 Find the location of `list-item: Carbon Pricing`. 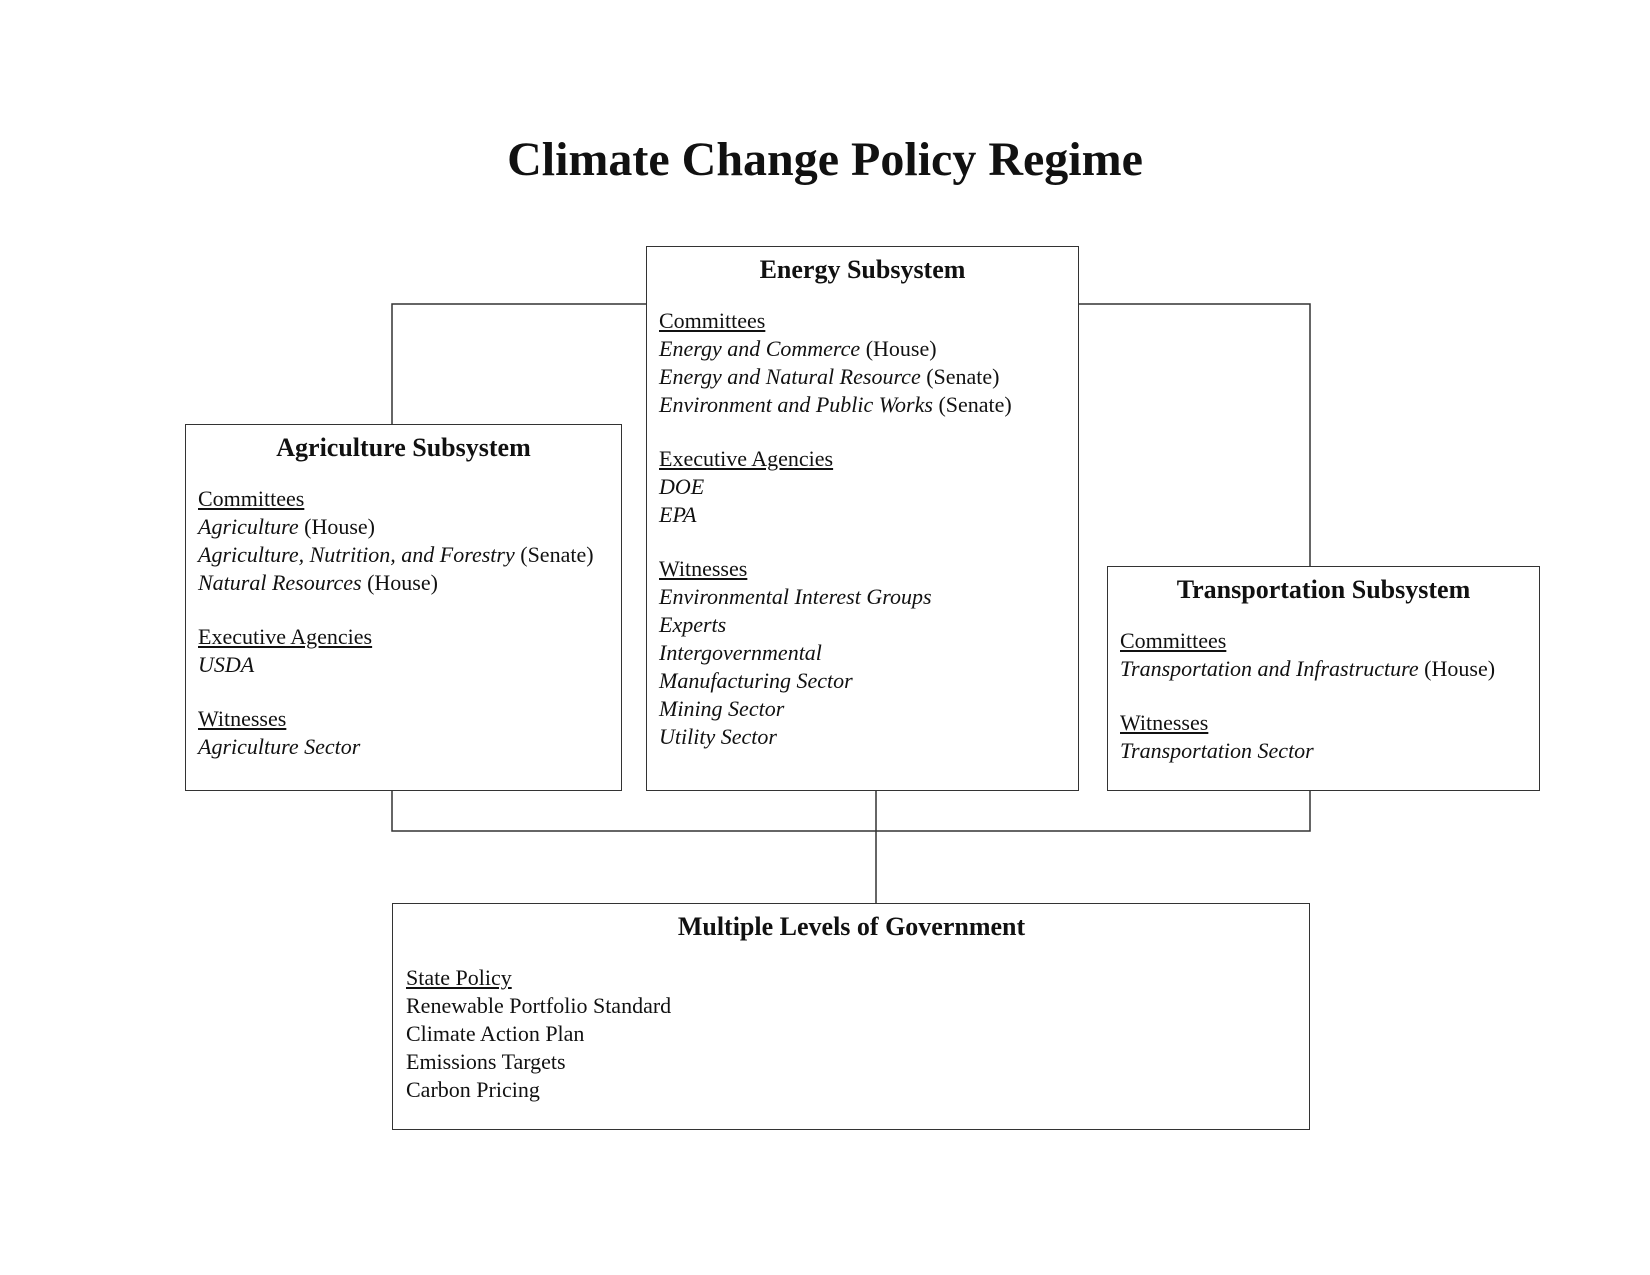

list-item: Carbon Pricing is located at coordinates (851, 1090).